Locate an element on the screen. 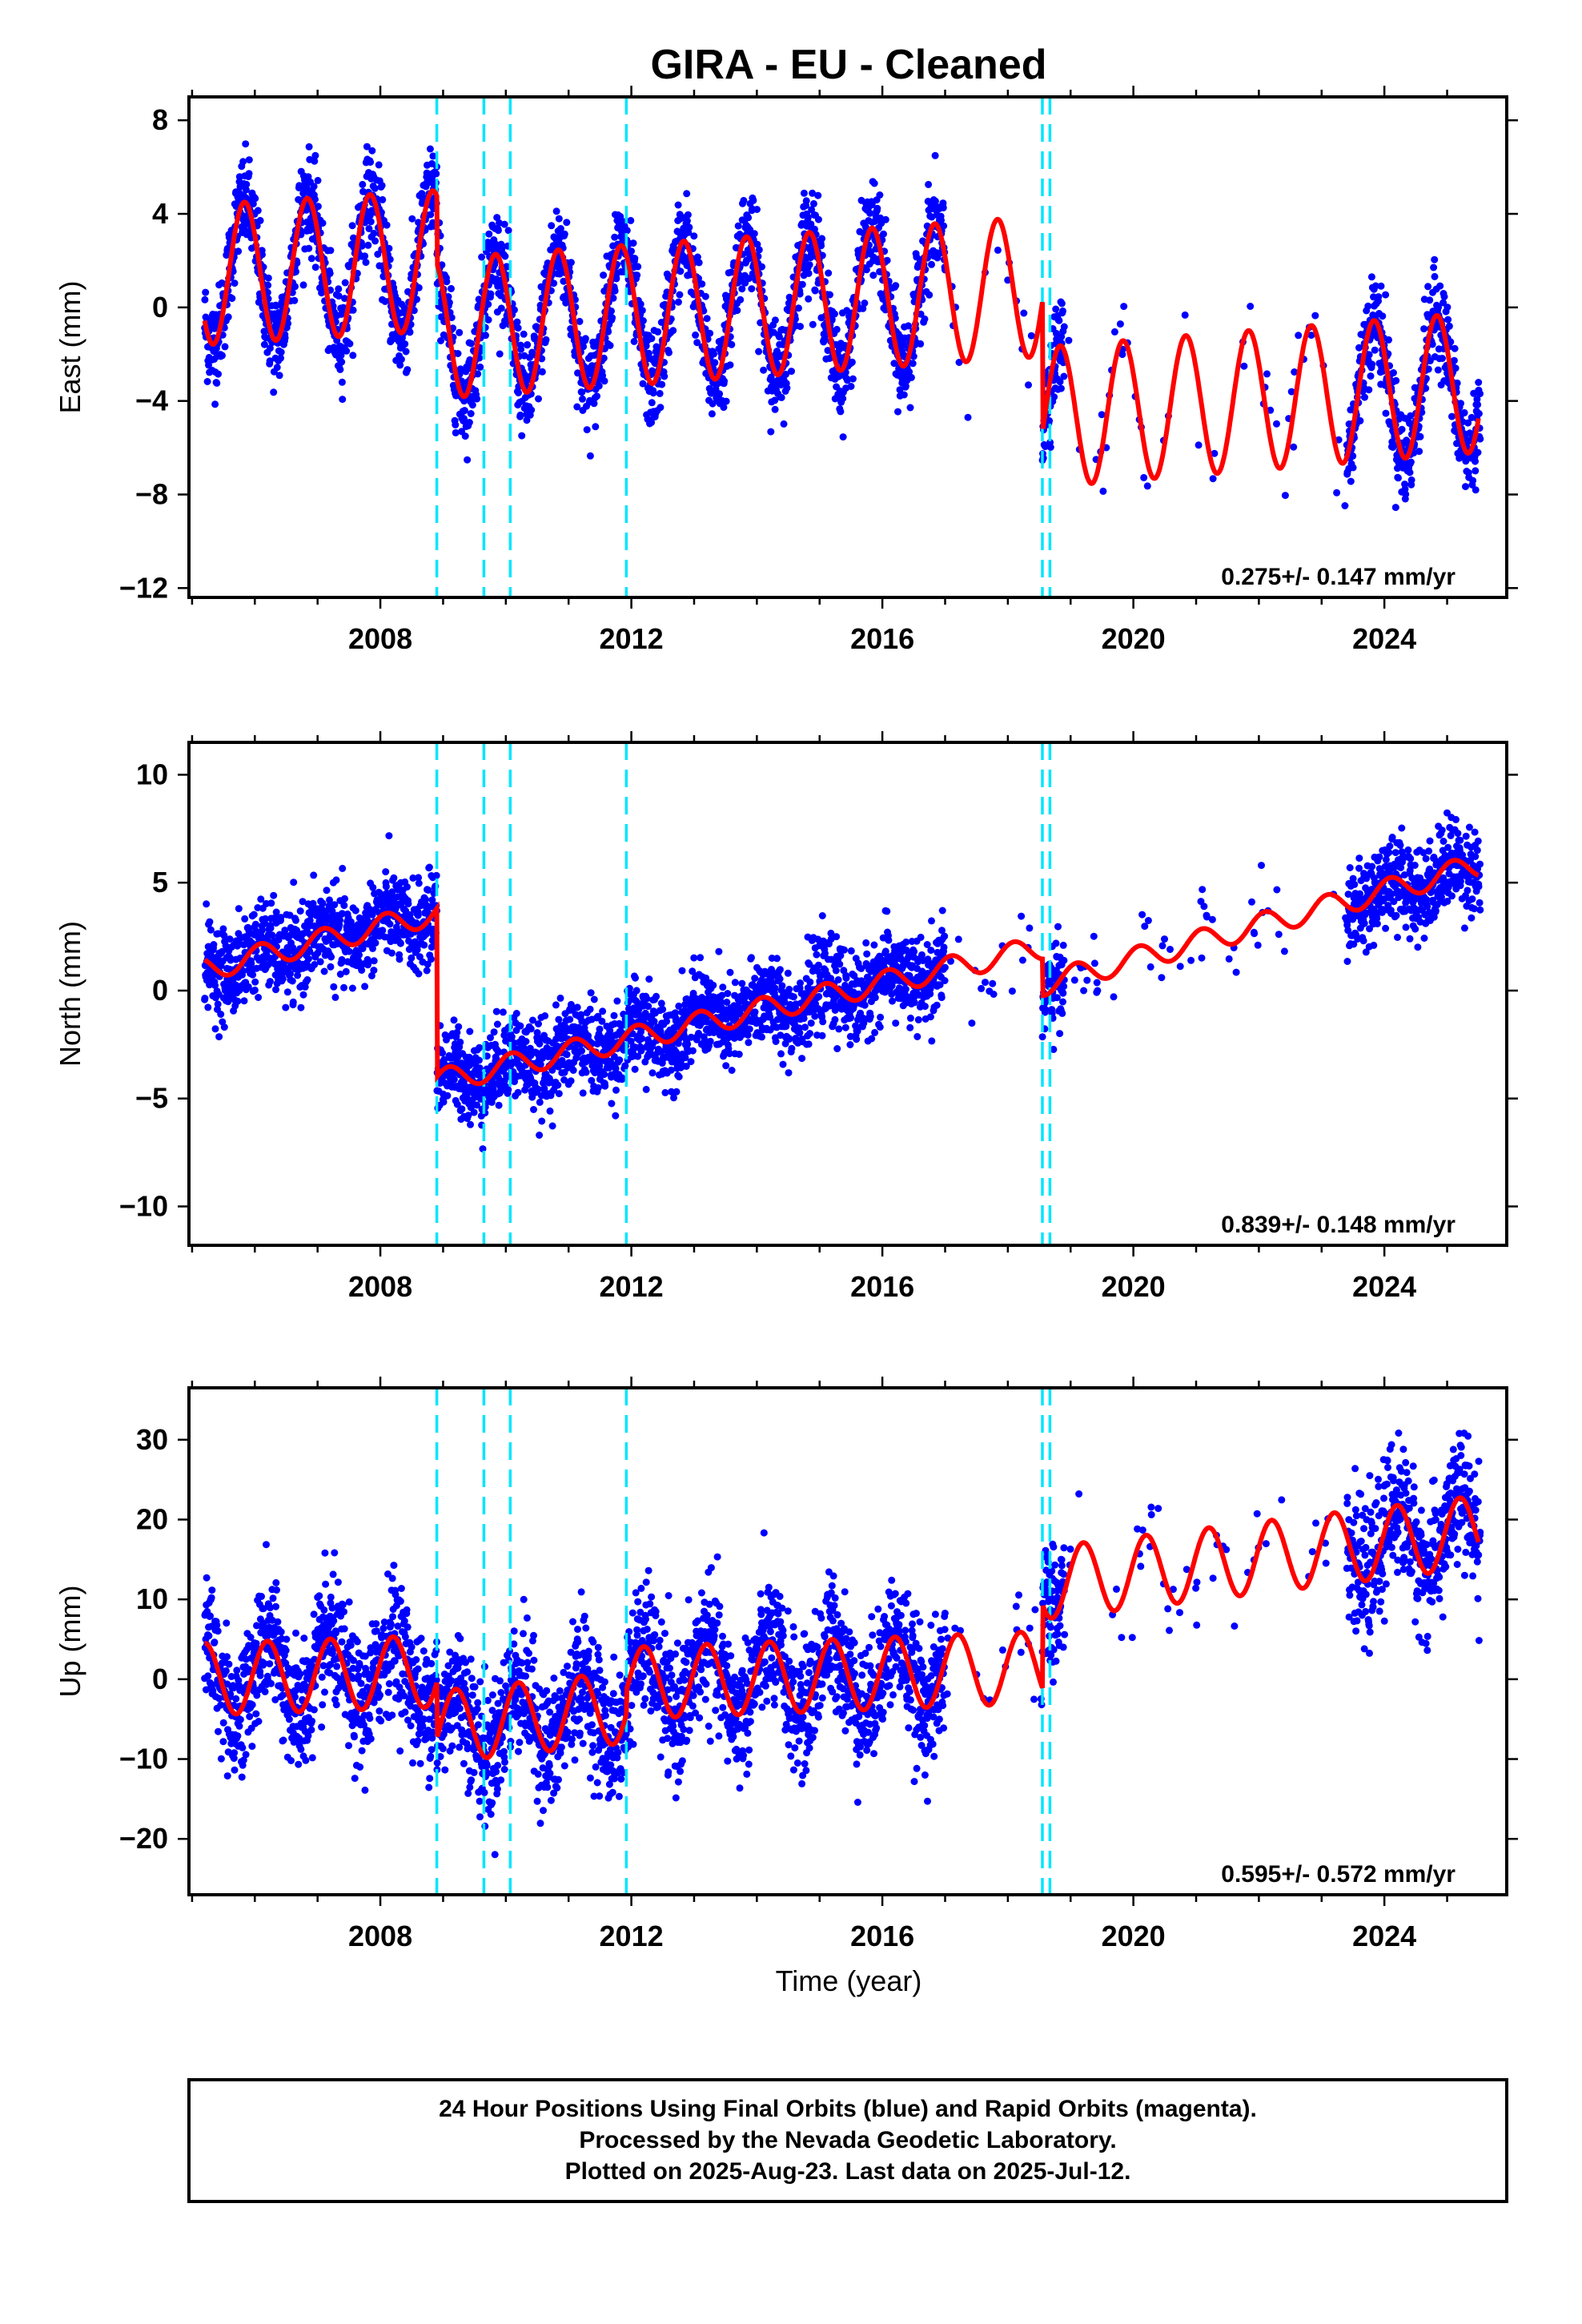 This screenshot has height=2324, width=1582. velocity-rate-label: 0.275+/- 0.147 mm/yr is located at coordinates (1338, 577).